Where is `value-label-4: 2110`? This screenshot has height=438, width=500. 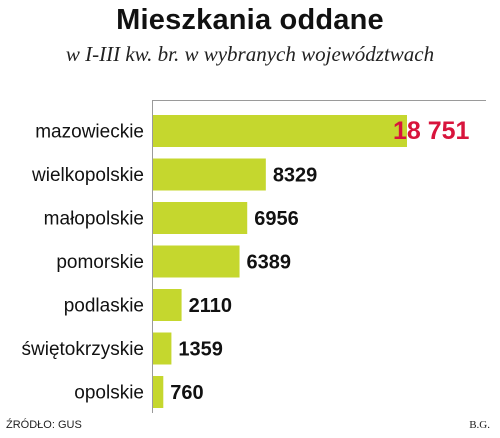 value-label-4: 2110 is located at coordinates (210, 306).